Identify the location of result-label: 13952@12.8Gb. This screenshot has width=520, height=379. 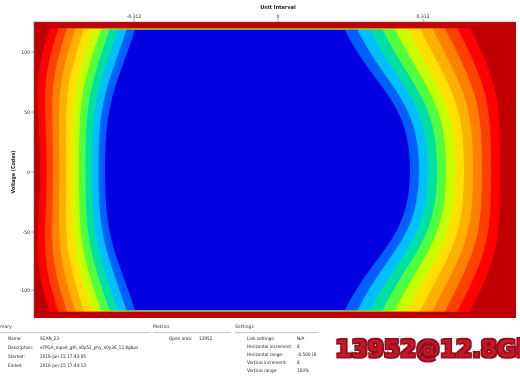
(427, 349).